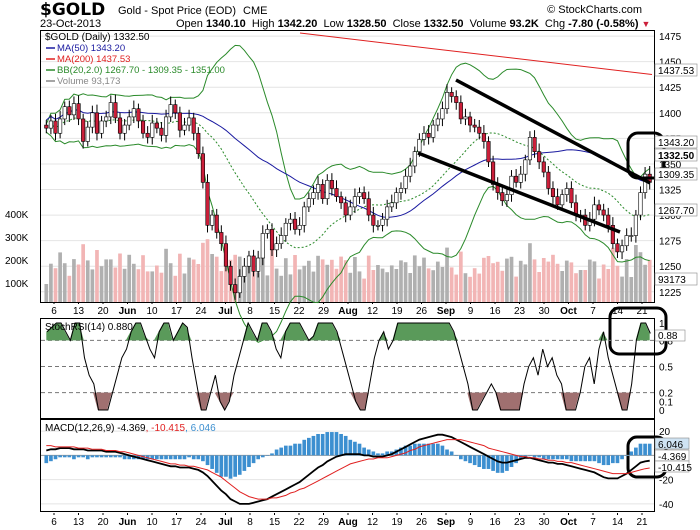 This screenshot has width=700, height=530. I want to click on price-right-label: 1332.50, so click(676, 156).